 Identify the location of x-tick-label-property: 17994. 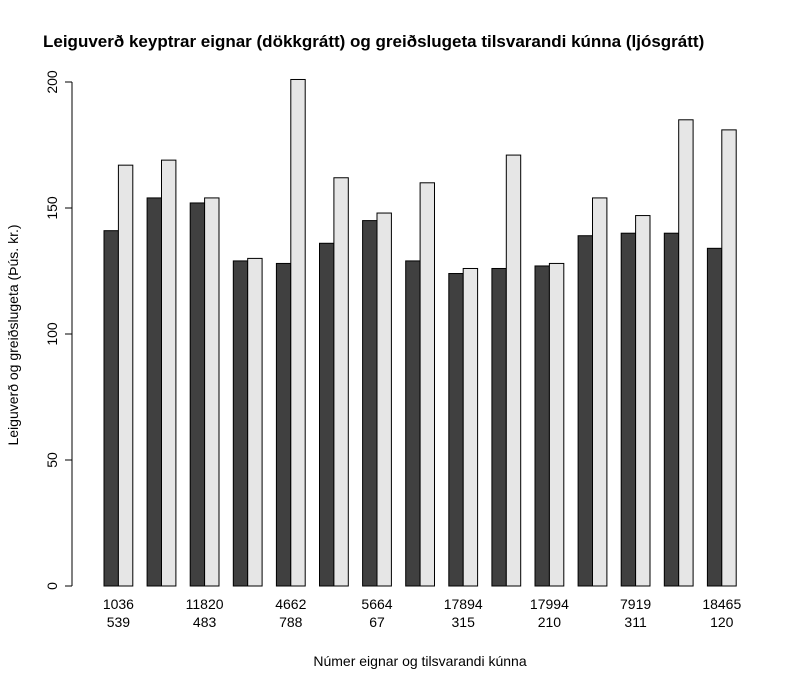
(549, 604).